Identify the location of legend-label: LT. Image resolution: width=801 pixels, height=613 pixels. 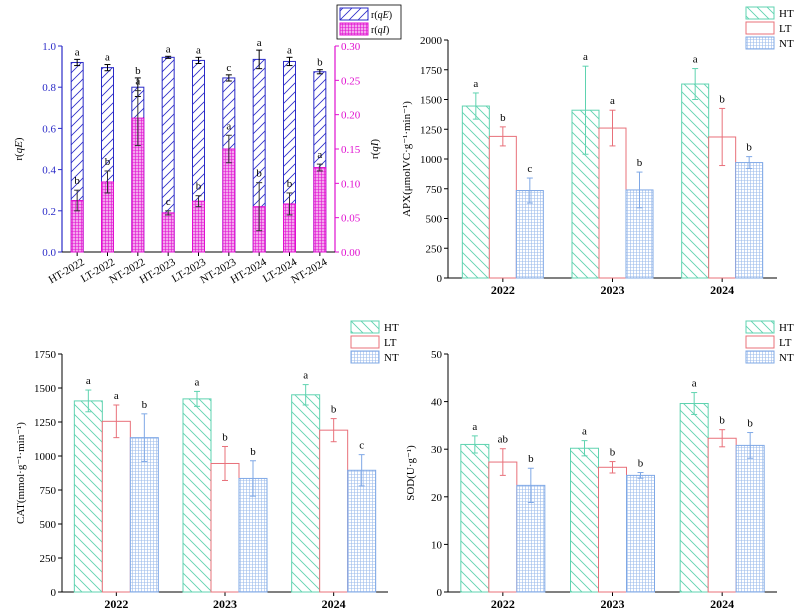
(390, 343).